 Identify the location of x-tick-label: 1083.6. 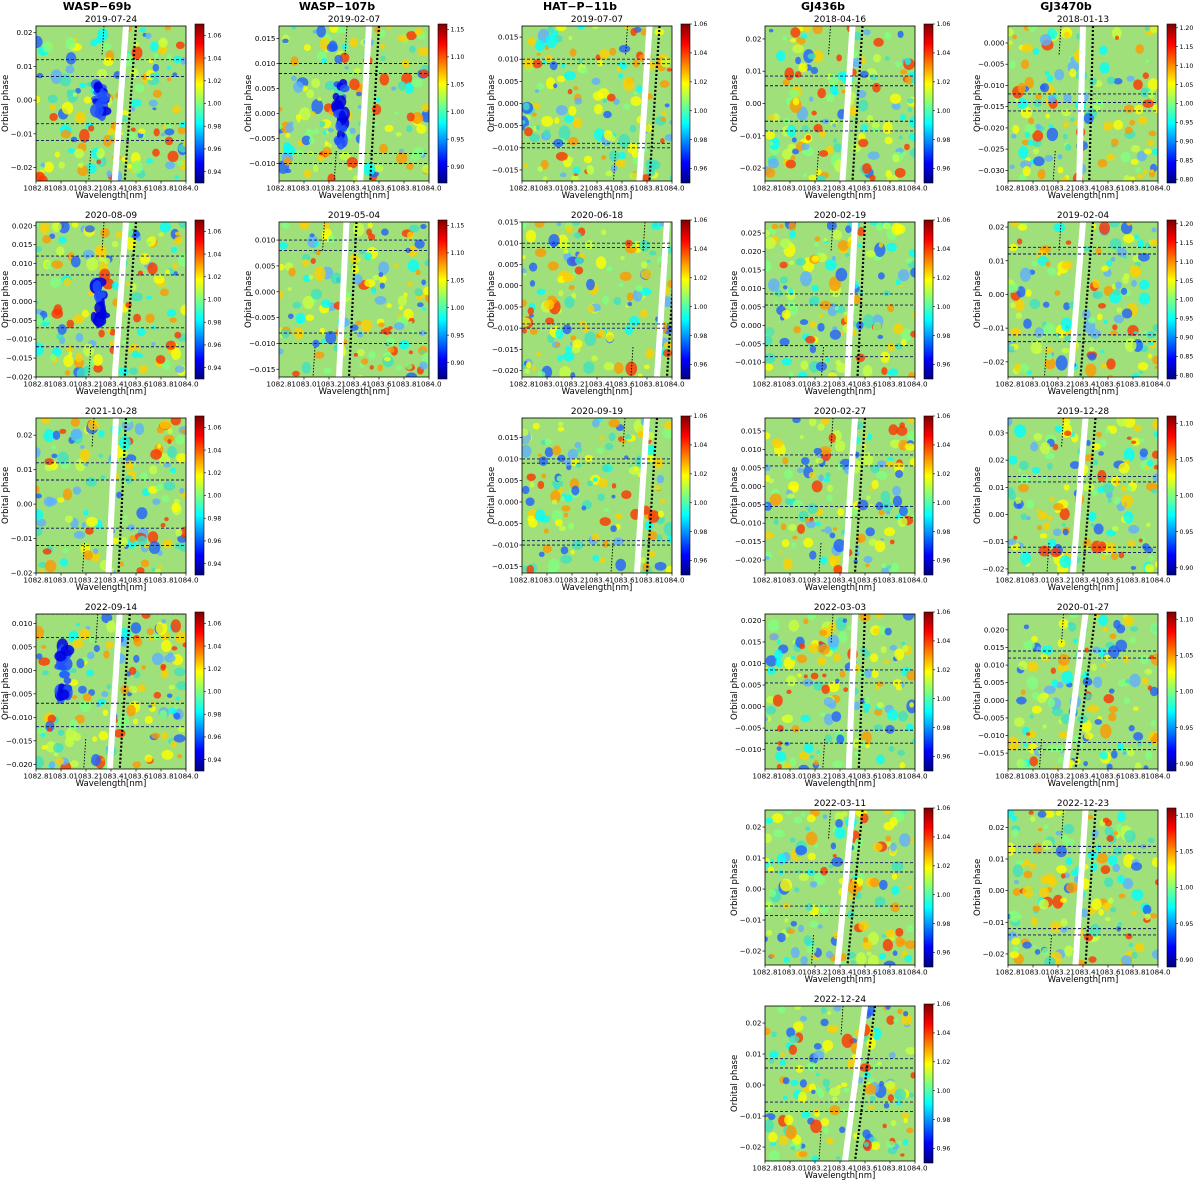
(136, 776).